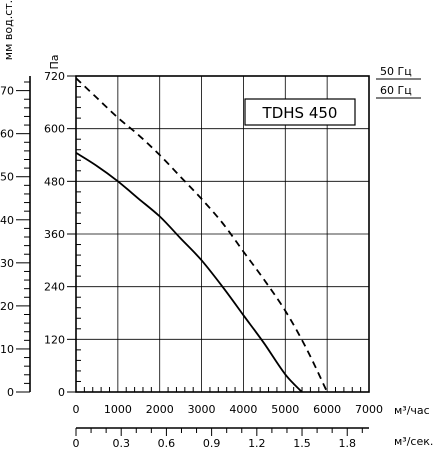 The width and height of the screenshot is (448, 468). What do you see at coordinates (15, 240) in the screenshot?
I see `y-secondary-tick-labels: 0 10 20 30 40 50 60 70` at bounding box center [15, 240].